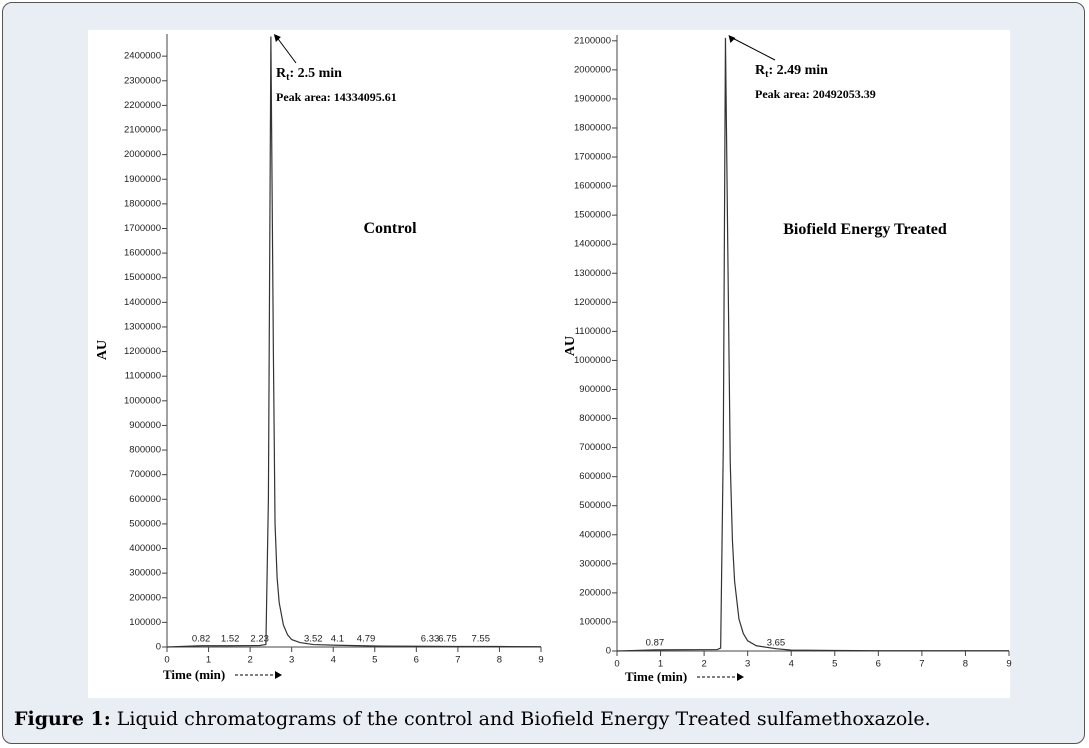  I want to click on peak-label: 1.52, so click(230, 639).